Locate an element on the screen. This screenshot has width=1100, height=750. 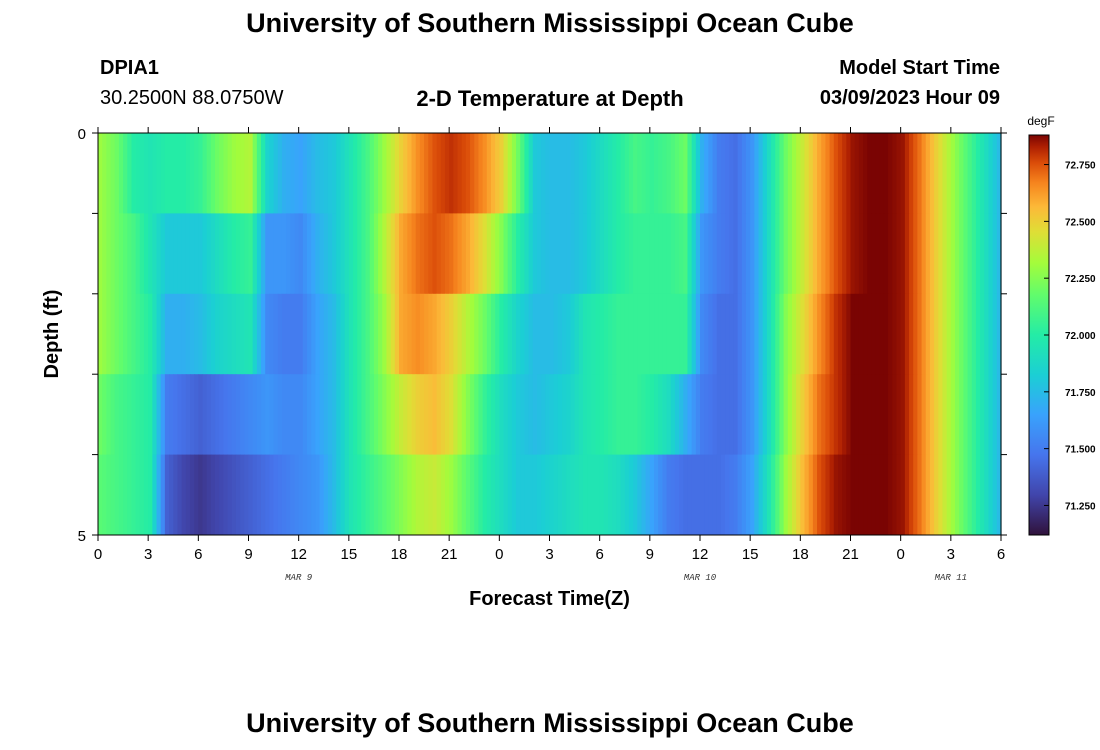
colorbar-tick-label: 72.000 is located at coordinates (1080, 336).